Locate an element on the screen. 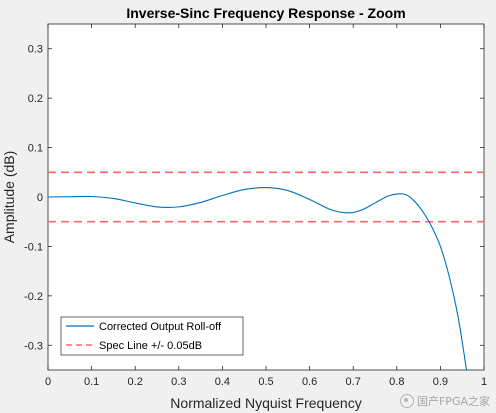 This screenshot has width=496, height=413. watermark: 国产FPGA之家 is located at coordinates (444, 401).